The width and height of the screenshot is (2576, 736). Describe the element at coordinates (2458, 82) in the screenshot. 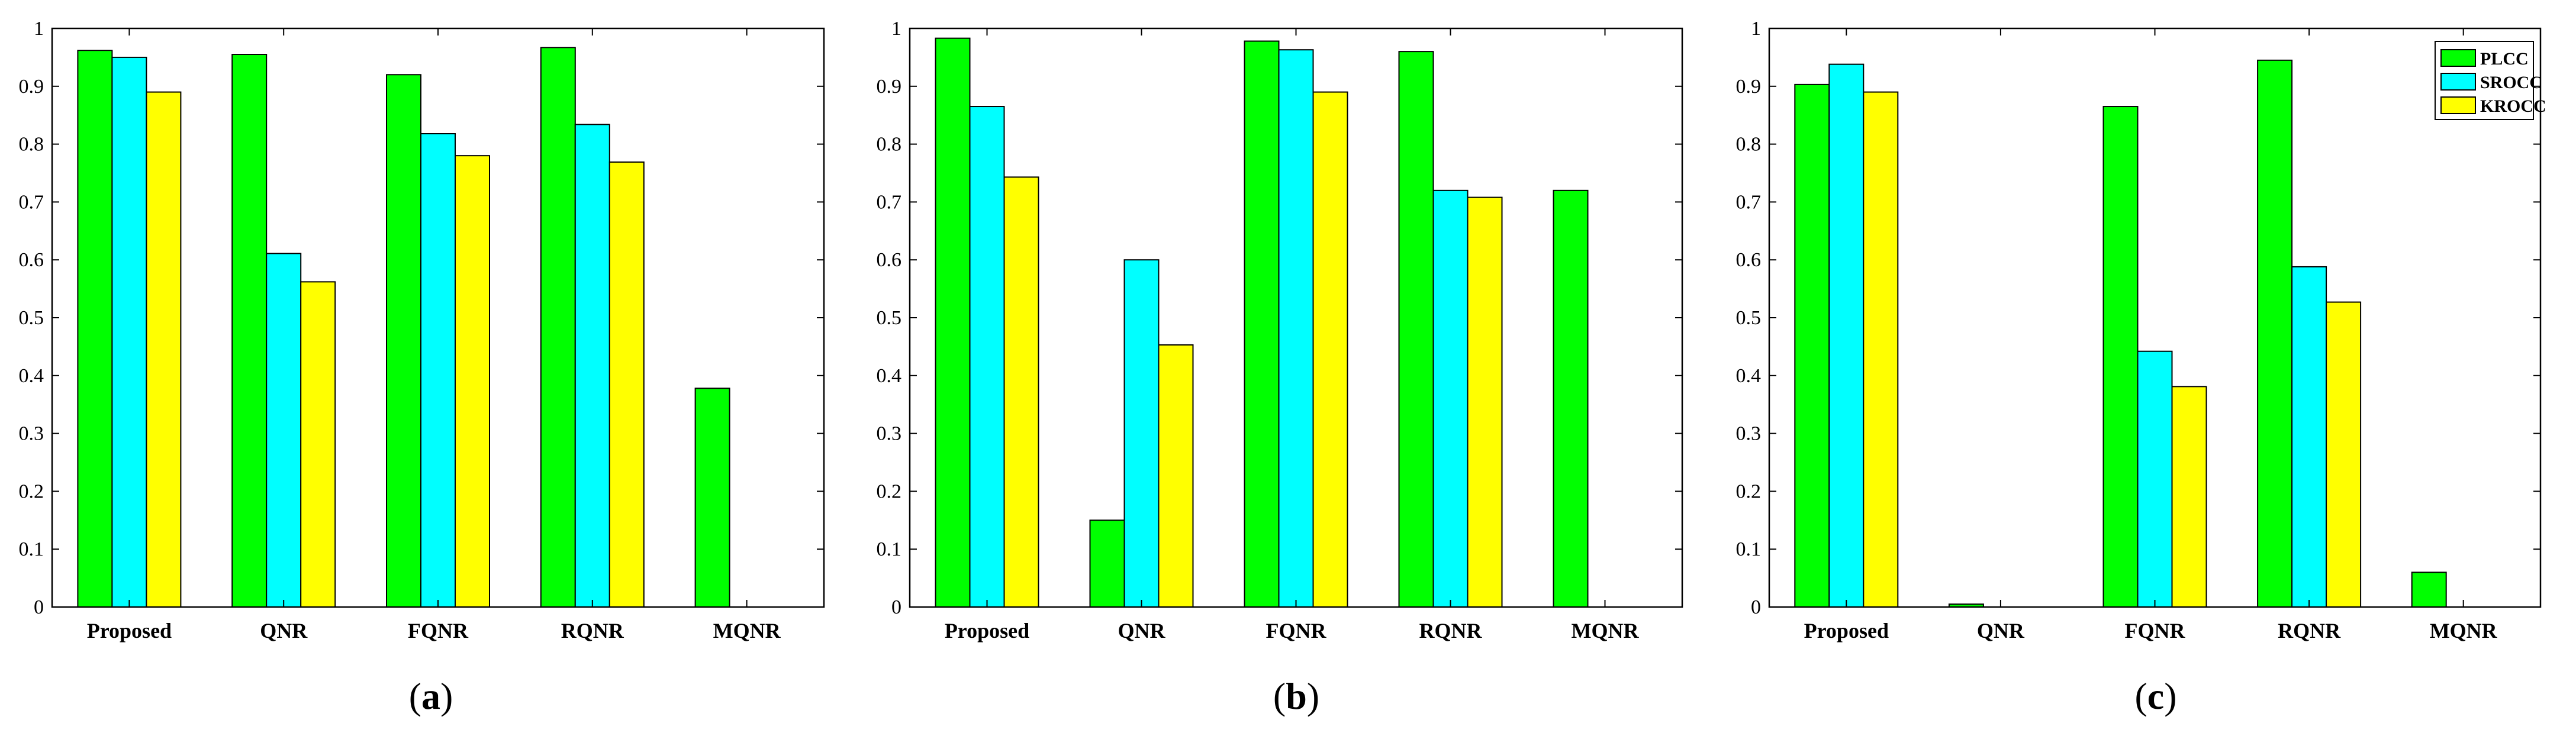

I see `legend-swatch-srocc` at that location.